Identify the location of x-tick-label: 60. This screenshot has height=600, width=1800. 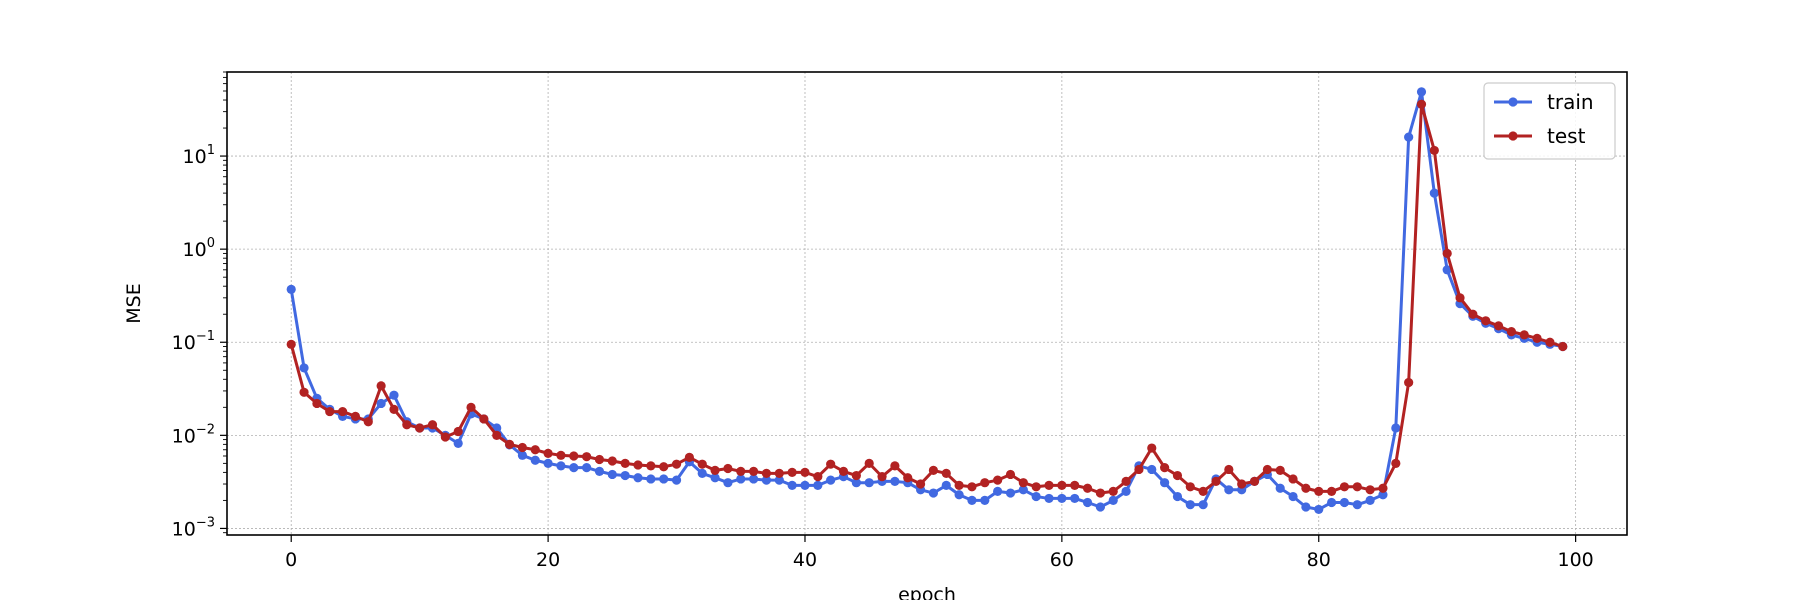
(1062, 560).